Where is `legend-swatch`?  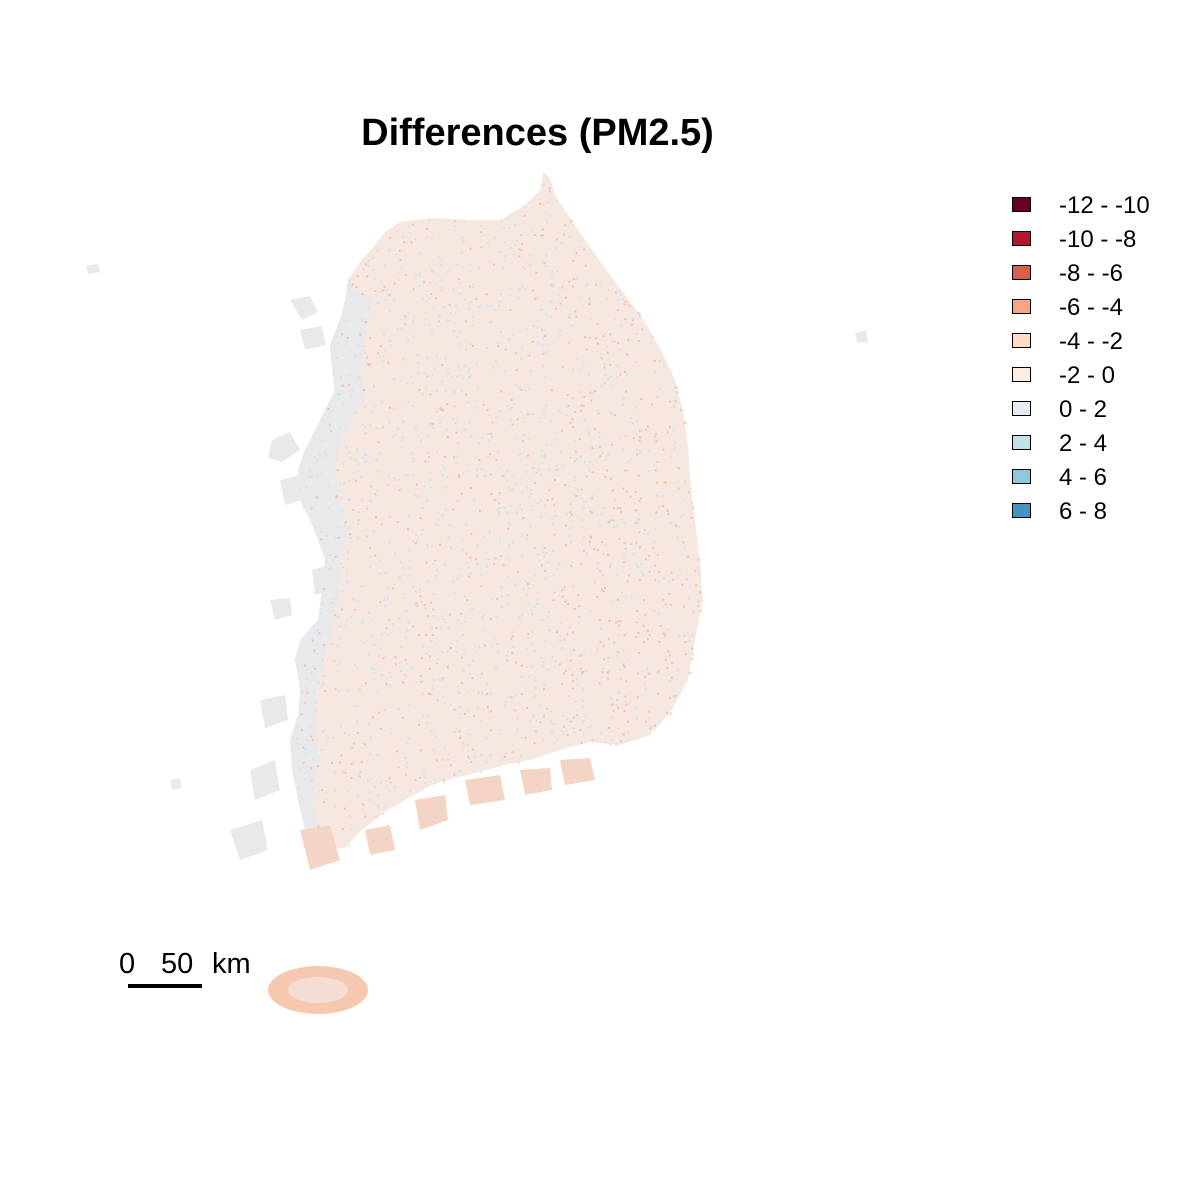
legend-swatch is located at coordinates (1021, 408).